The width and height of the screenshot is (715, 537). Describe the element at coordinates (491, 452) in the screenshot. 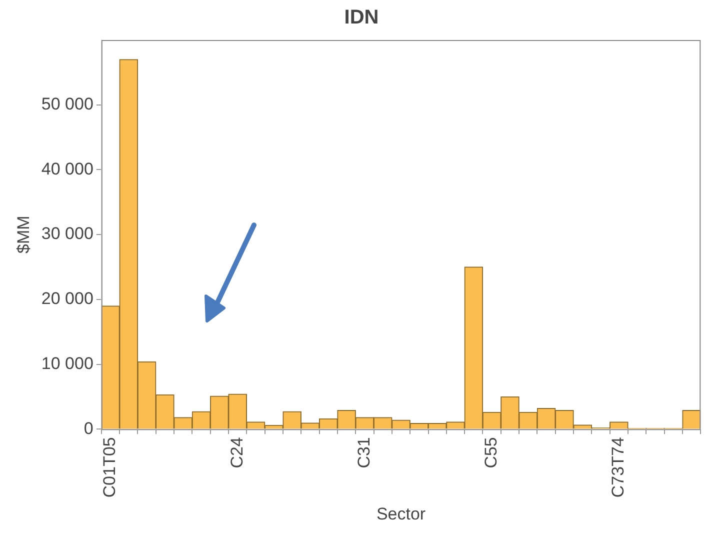

I see `x-tick-label: C55` at that location.